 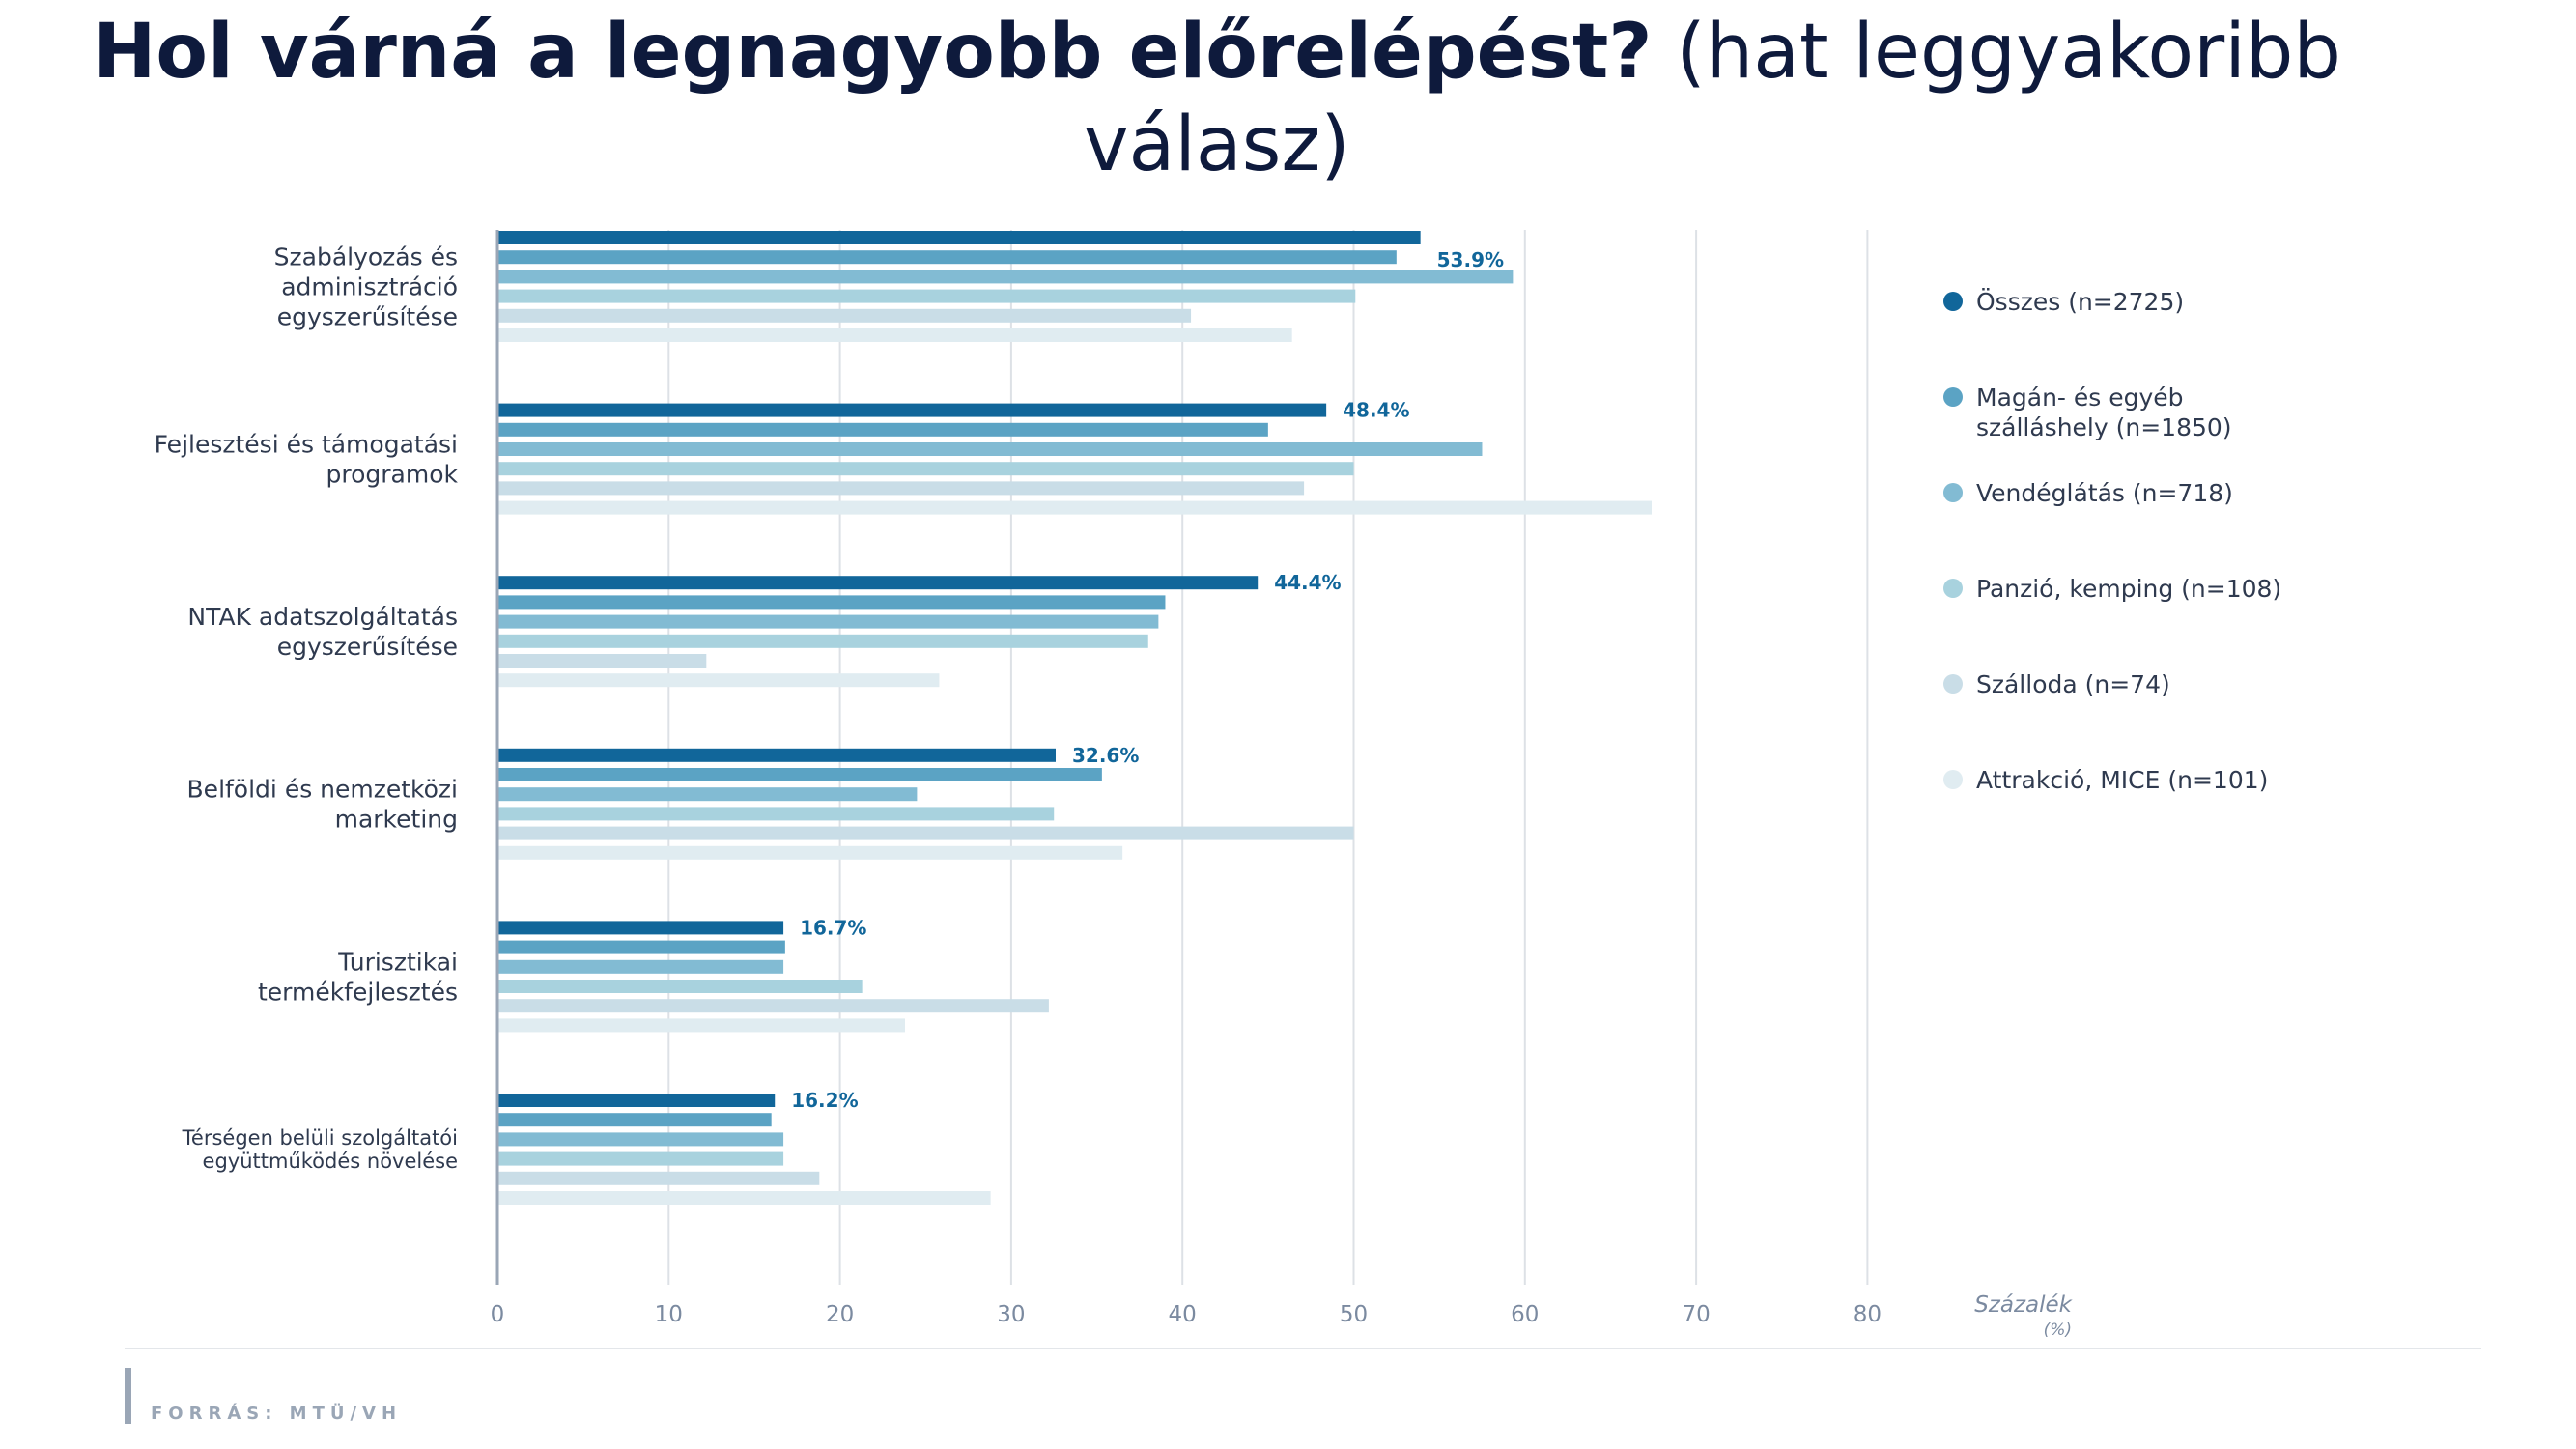 I want to click on legend-label: Vendéglátás (n=718), so click(x=2104, y=493).